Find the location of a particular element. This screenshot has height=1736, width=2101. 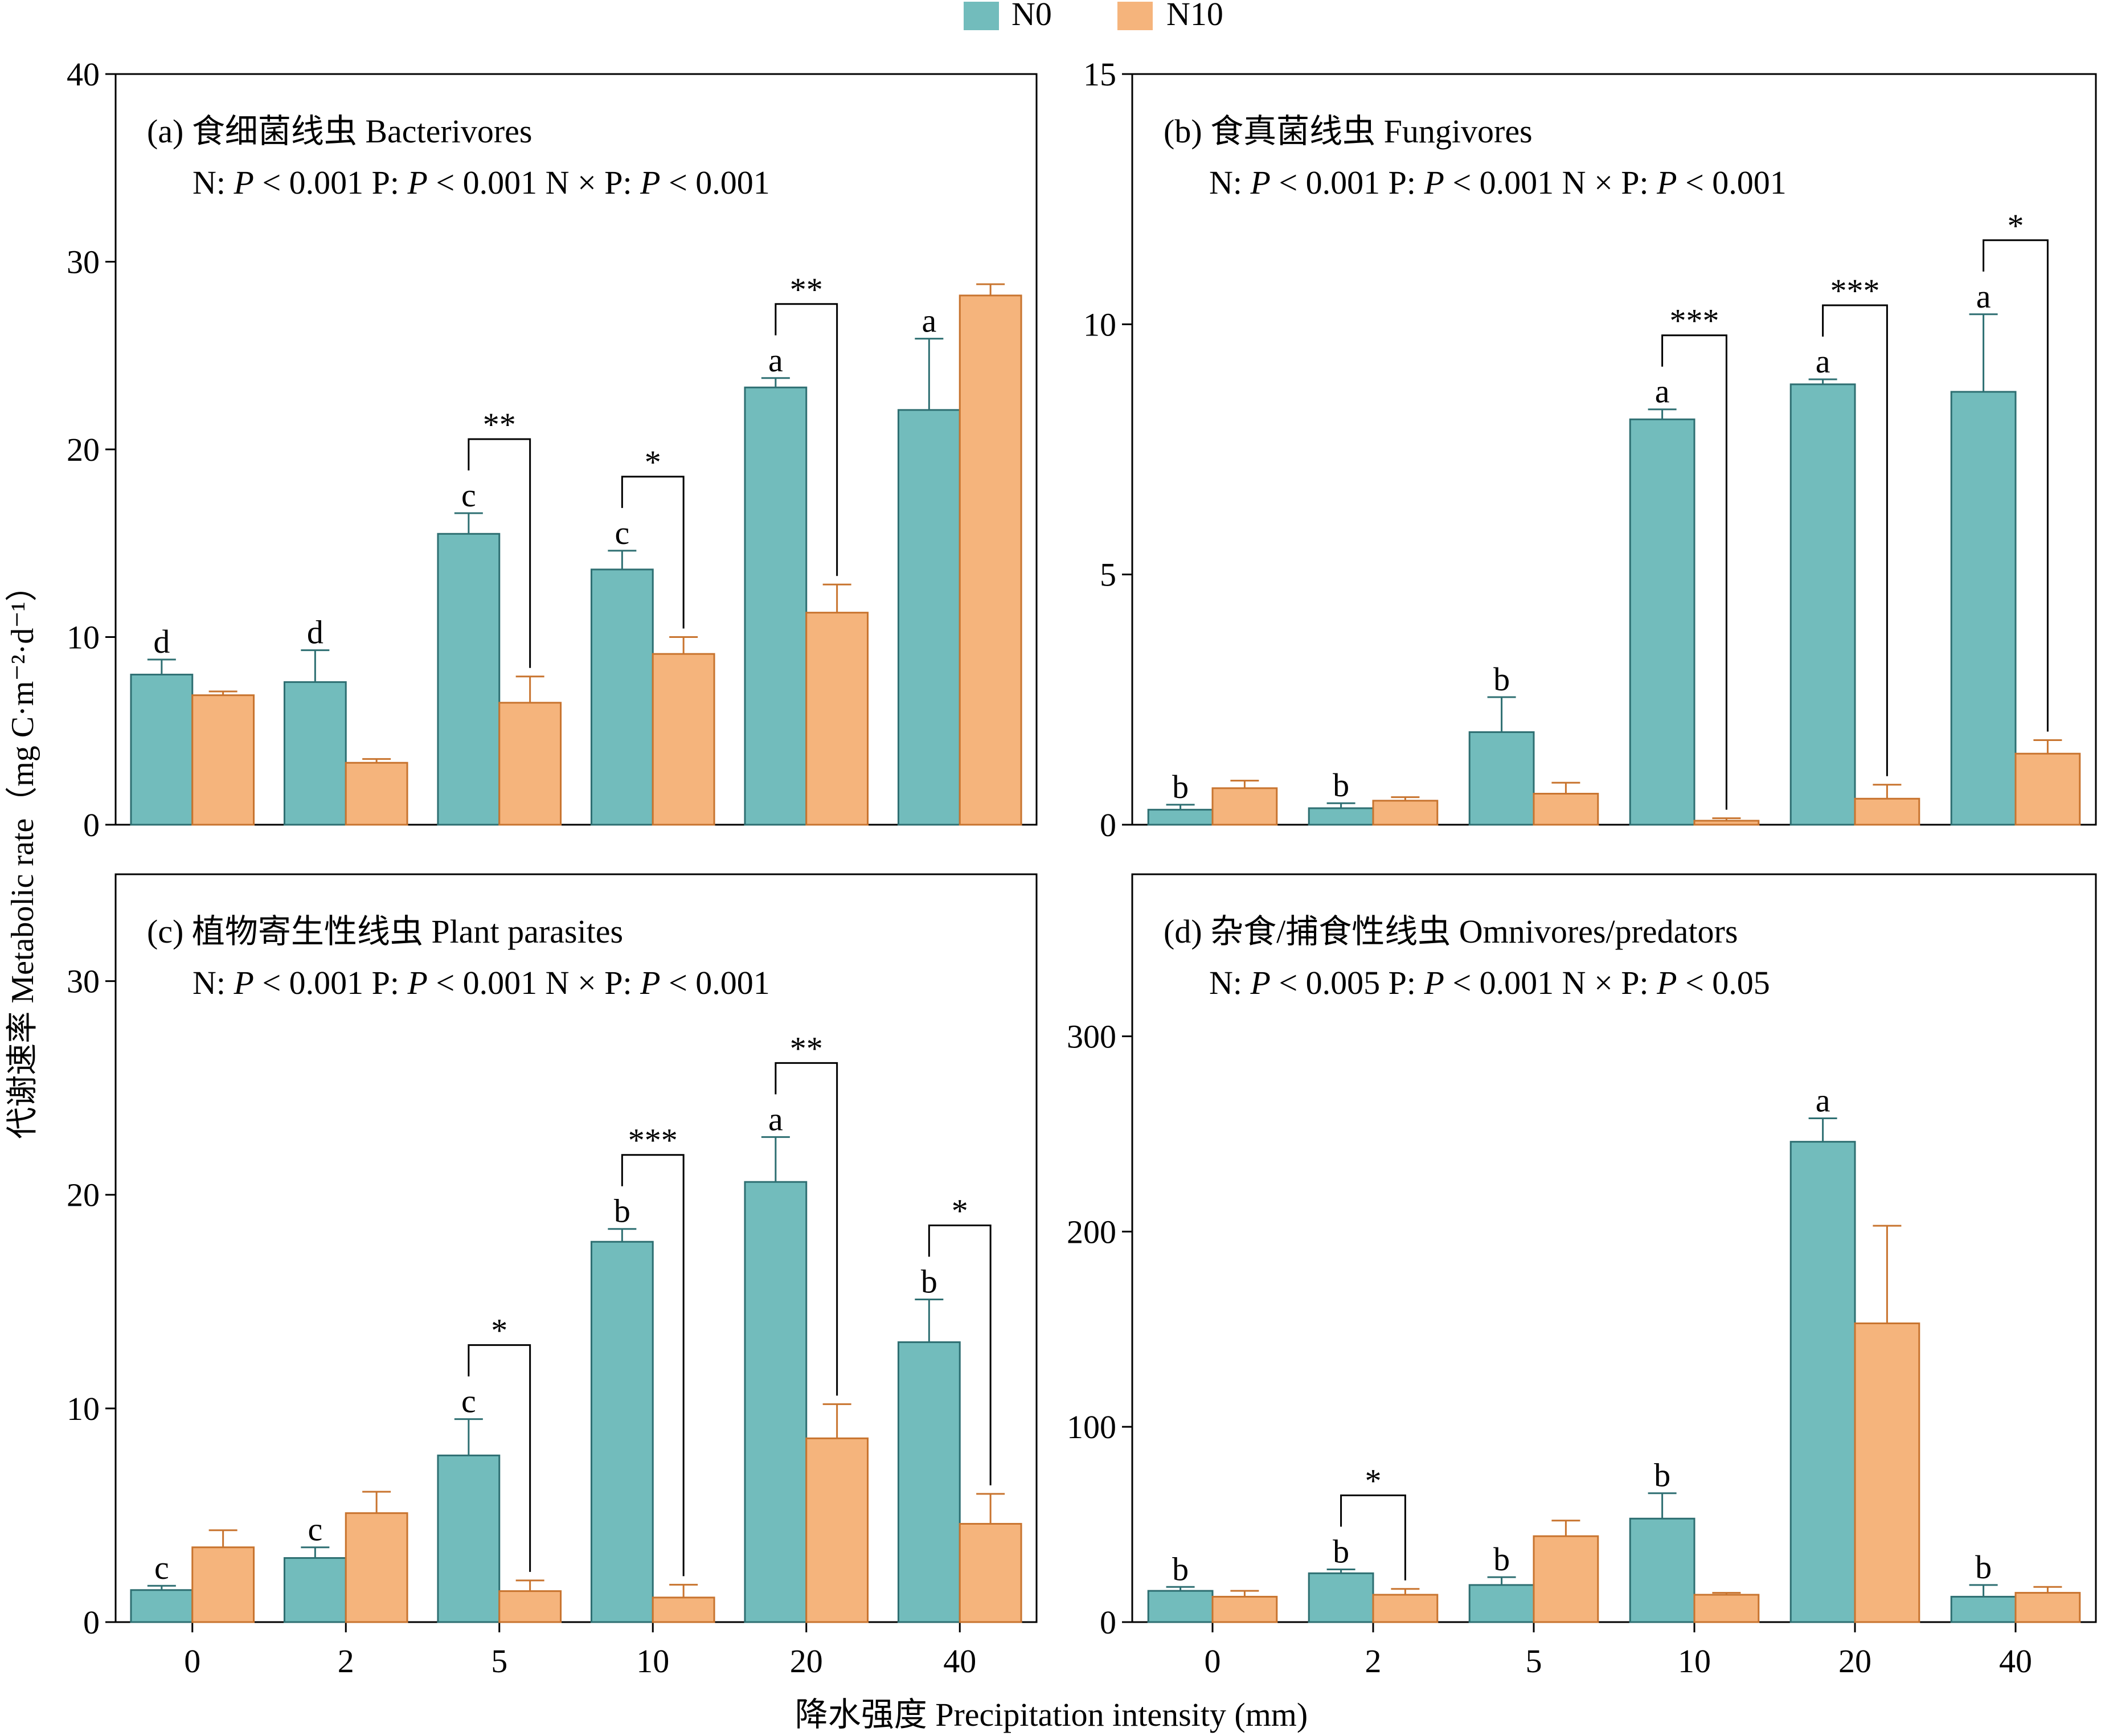

y-tick-label: 200 is located at coordinates (1091, 1231).